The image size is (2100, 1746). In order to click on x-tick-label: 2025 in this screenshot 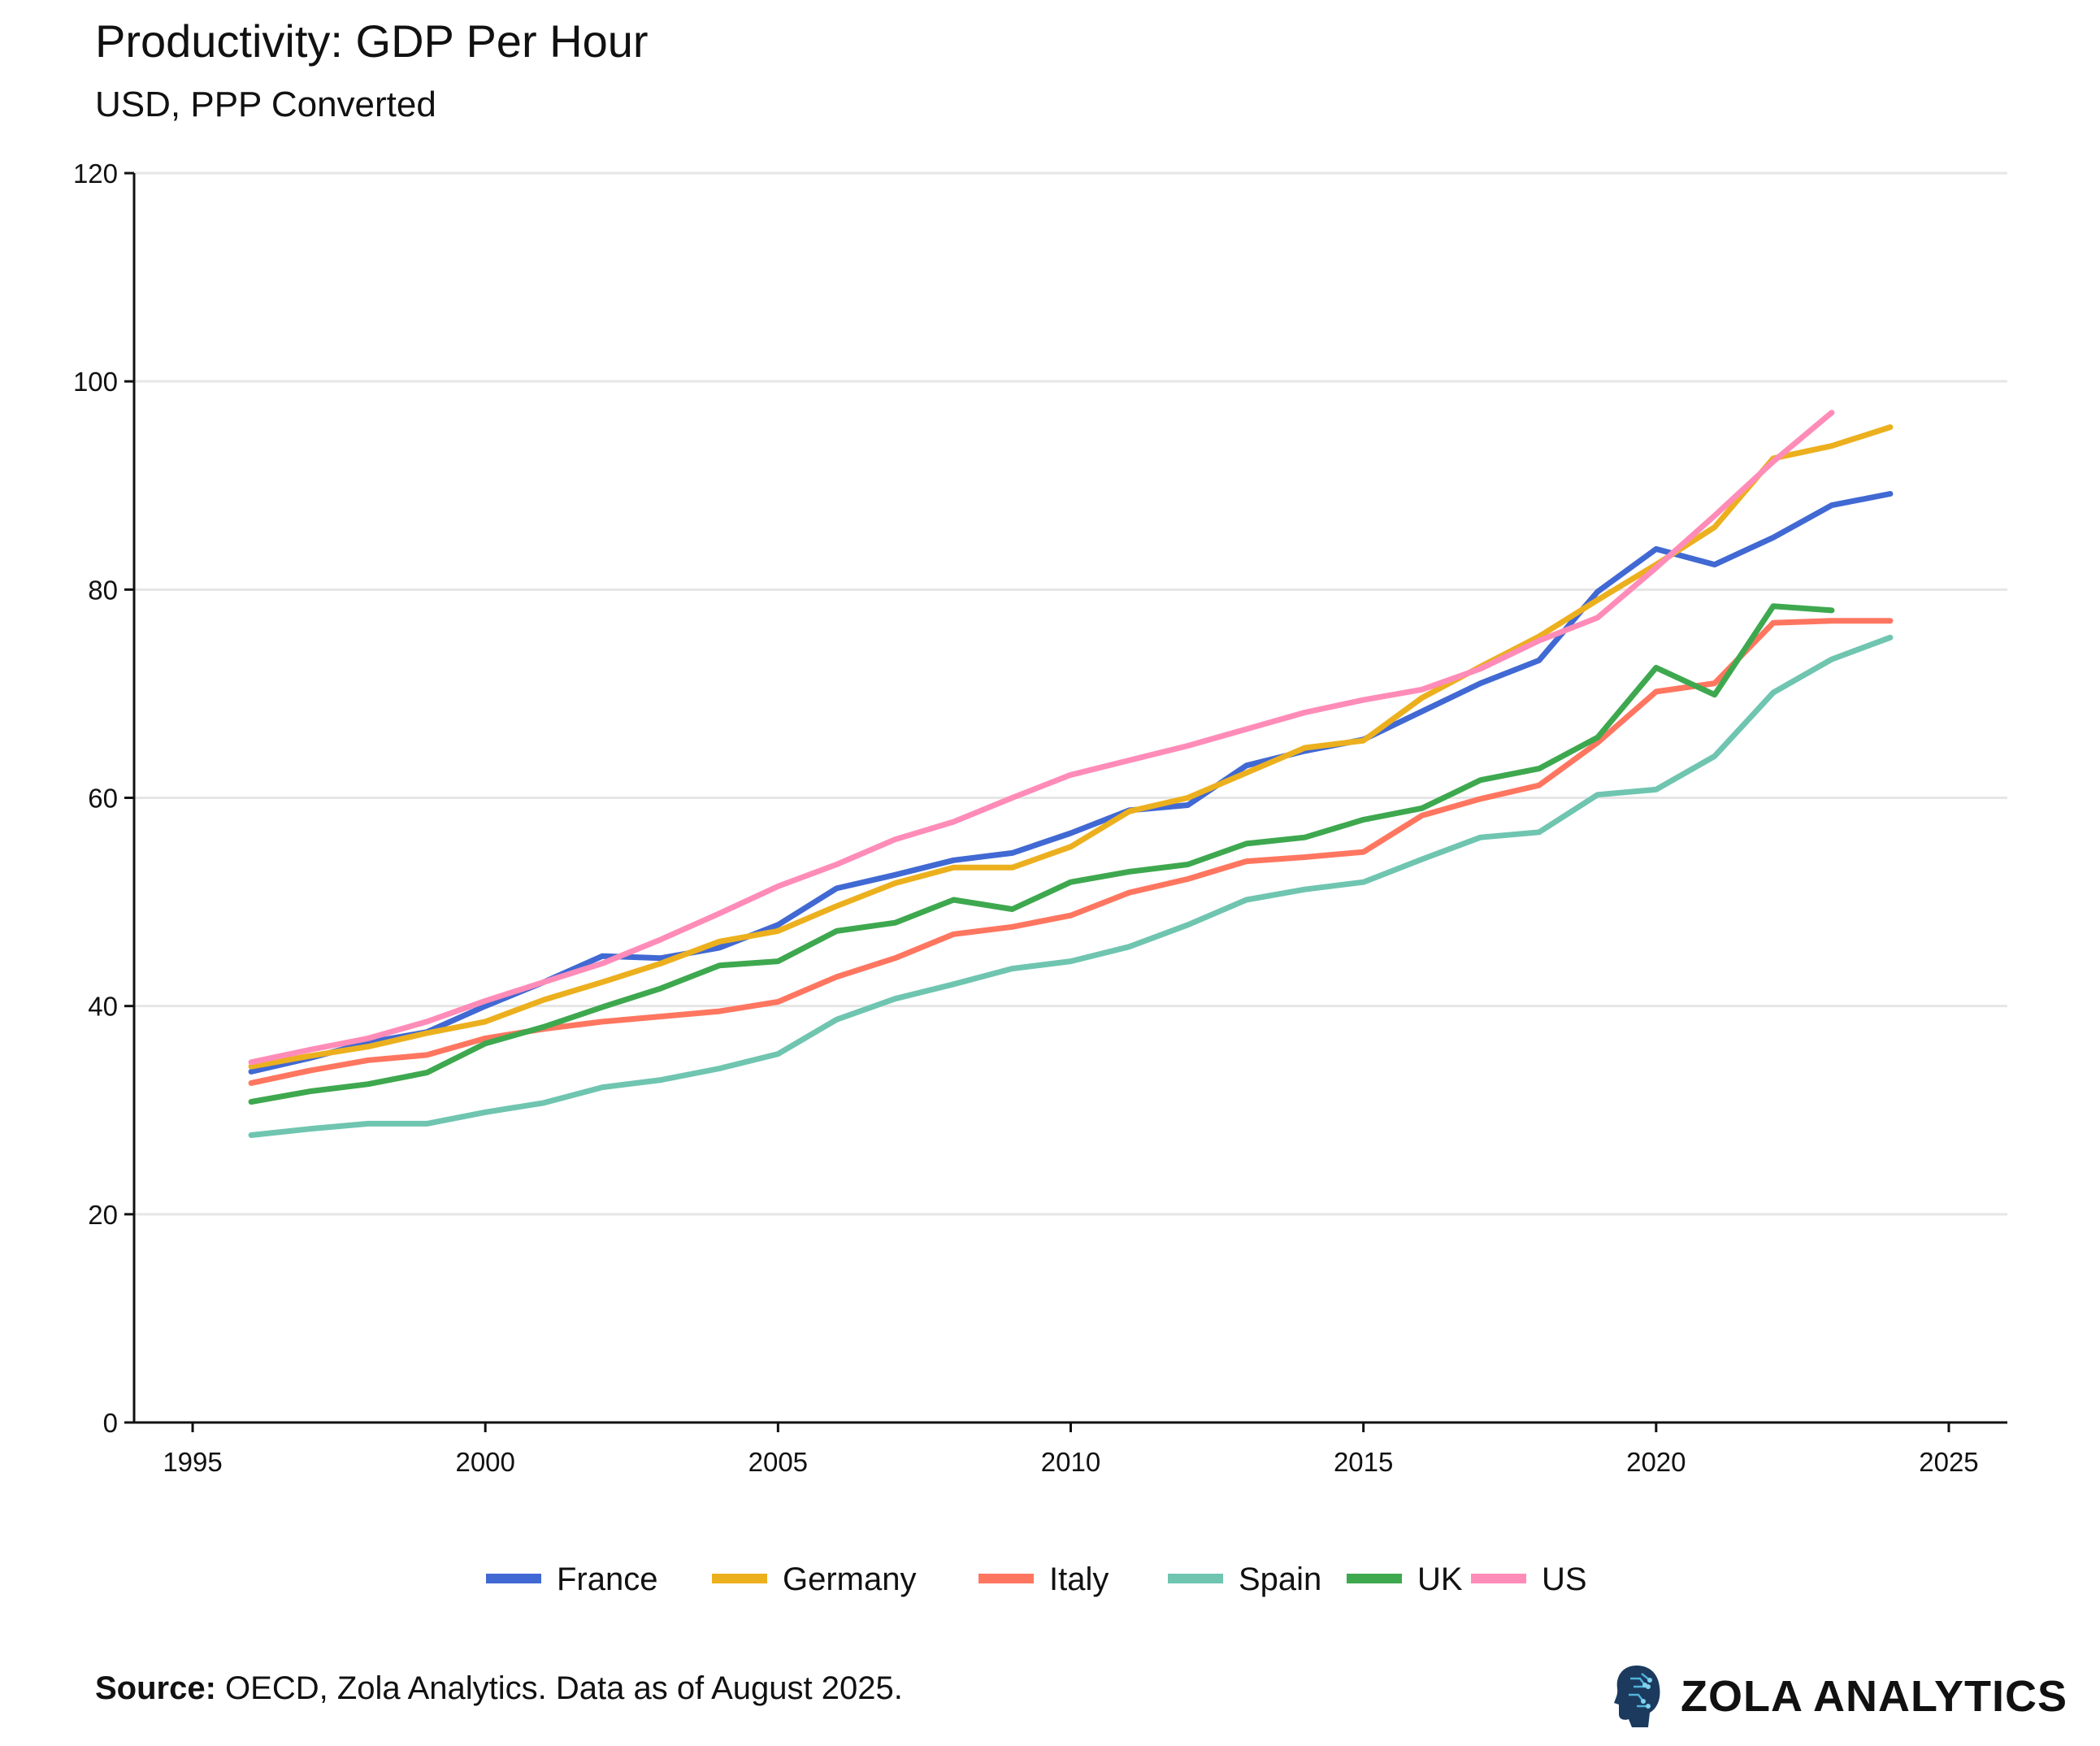, I will do `click(1948, 1462)`.